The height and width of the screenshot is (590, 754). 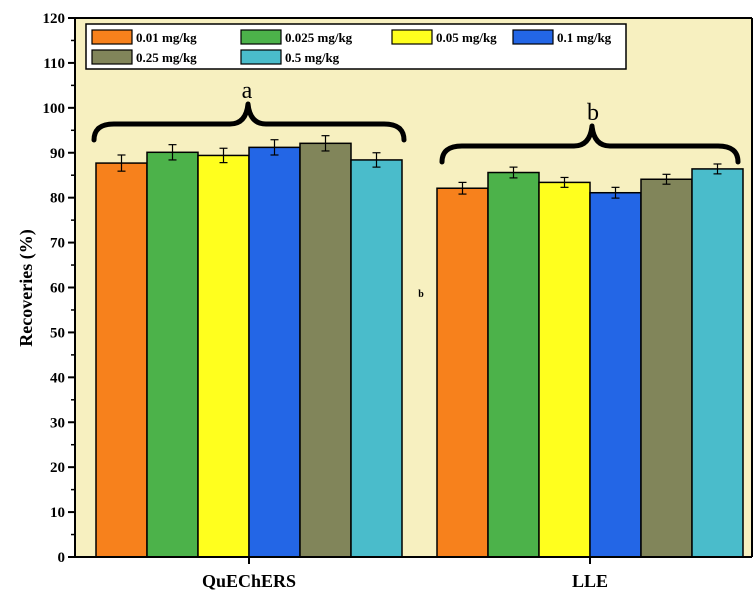 What do you see at coordinates (57, 244) in the screenshot?
I see `y-tick-label: 70` at bounding box center [57, 244].